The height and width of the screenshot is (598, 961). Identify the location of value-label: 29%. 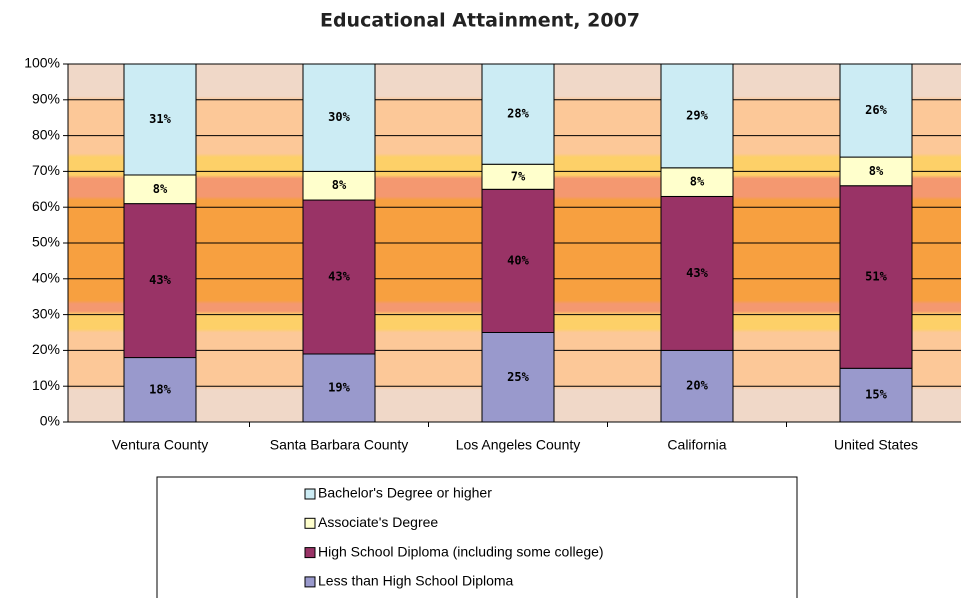
(697, 115).